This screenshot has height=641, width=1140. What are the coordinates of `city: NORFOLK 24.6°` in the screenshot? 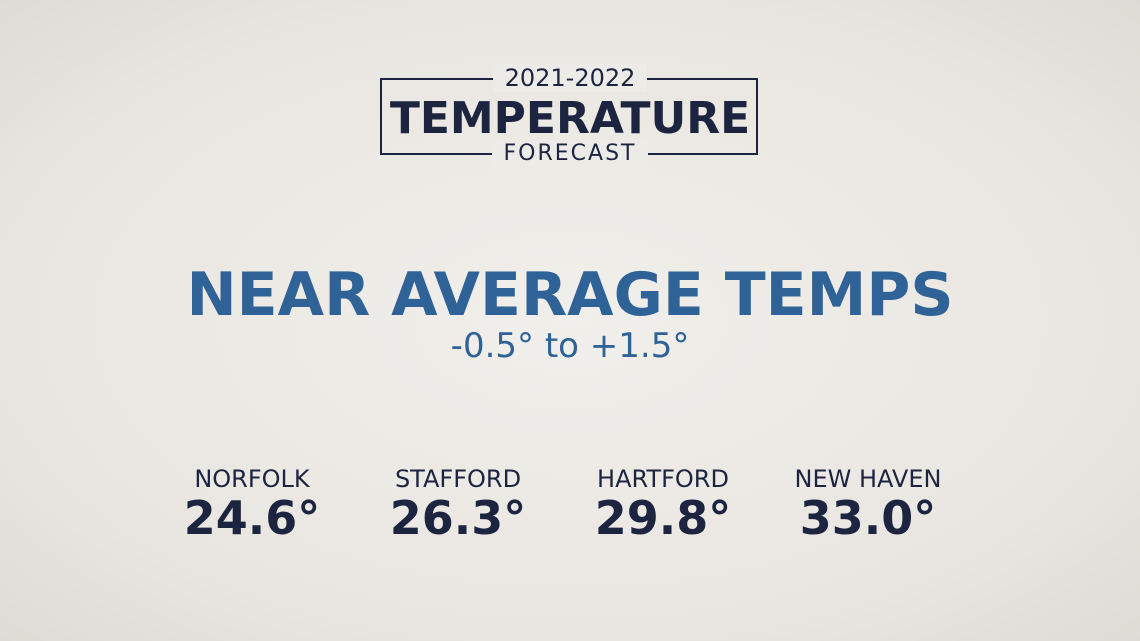 It's located at (252, 504).